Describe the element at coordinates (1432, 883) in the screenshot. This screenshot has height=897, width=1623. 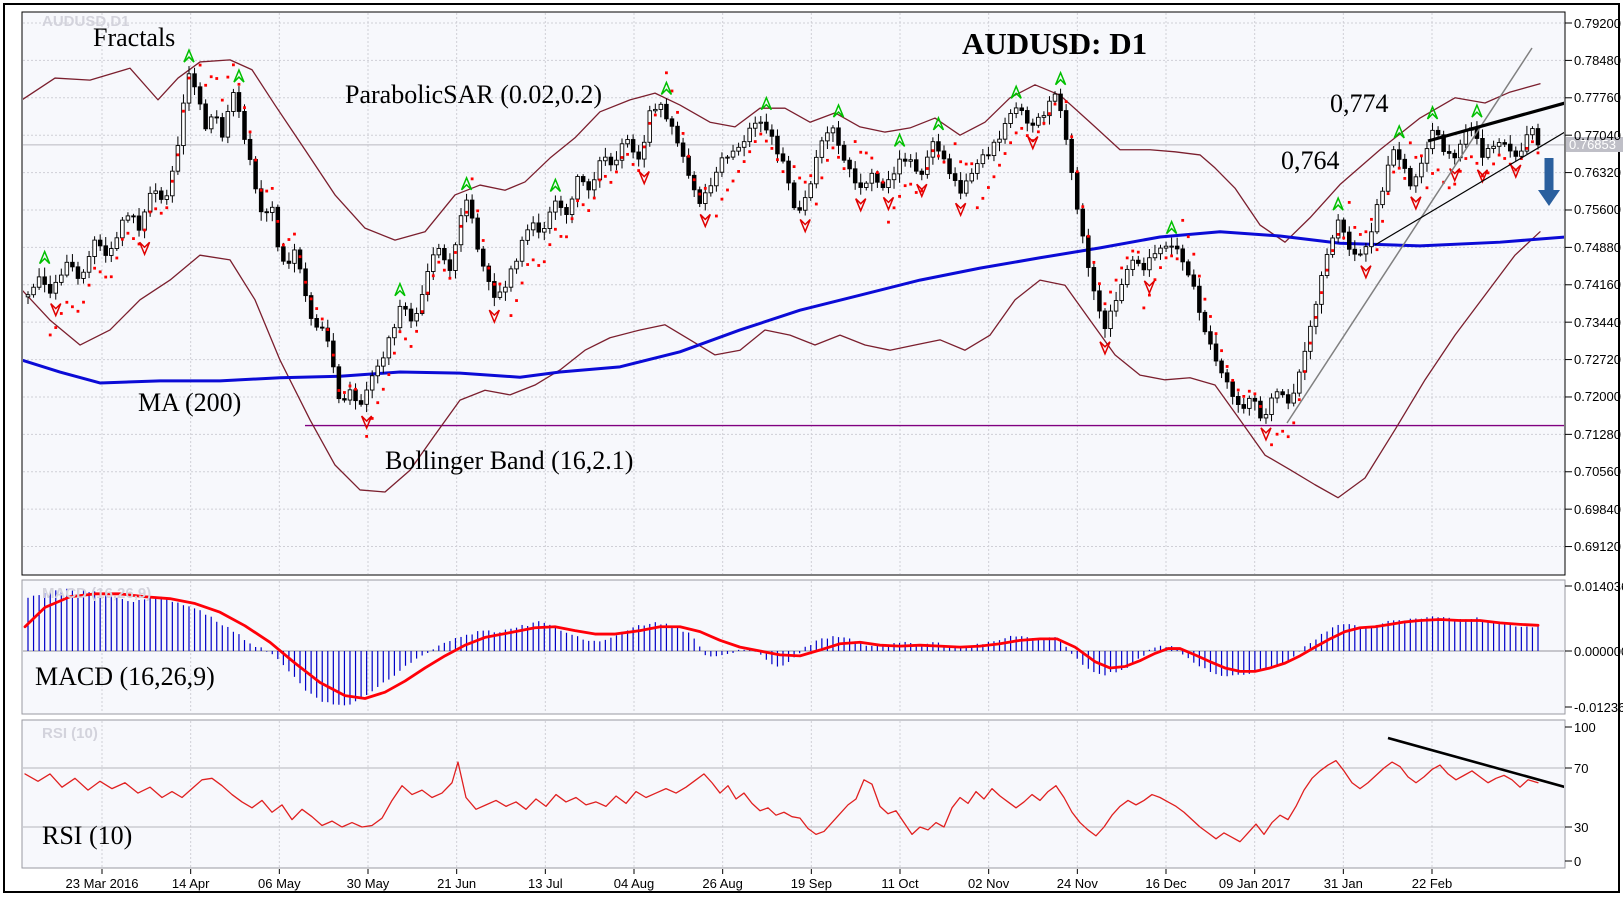
I see `date-axis-label: 22 Feb` at that location.